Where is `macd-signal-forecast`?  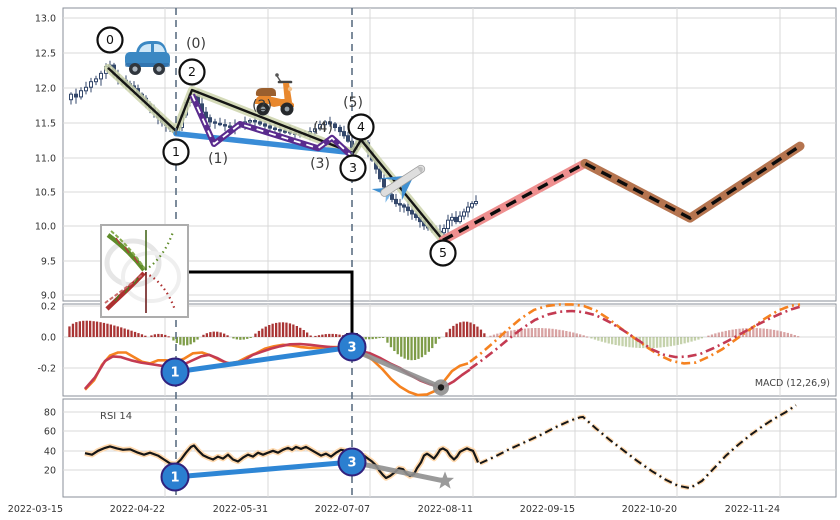 macd-signal-forecast is located at coordinates (635, 337).